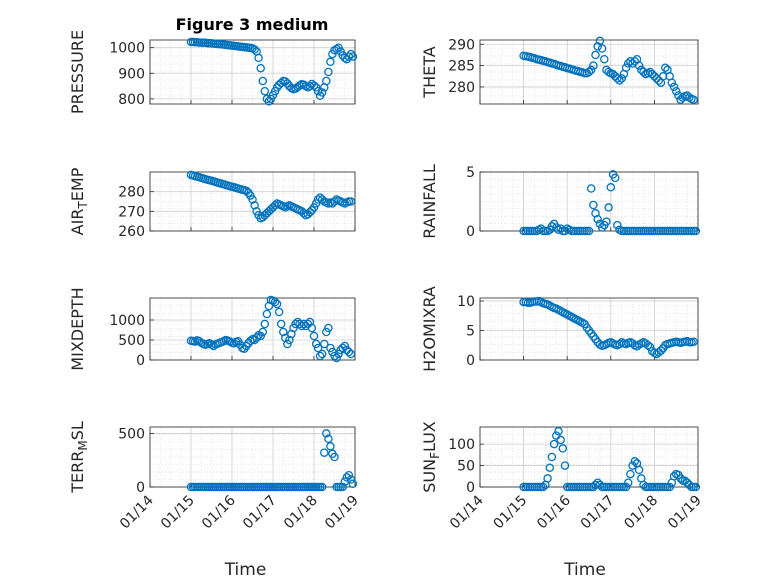 This screenshot has height=583, width=778. I want to click on y-tick-label: 280, so click(131, 193).